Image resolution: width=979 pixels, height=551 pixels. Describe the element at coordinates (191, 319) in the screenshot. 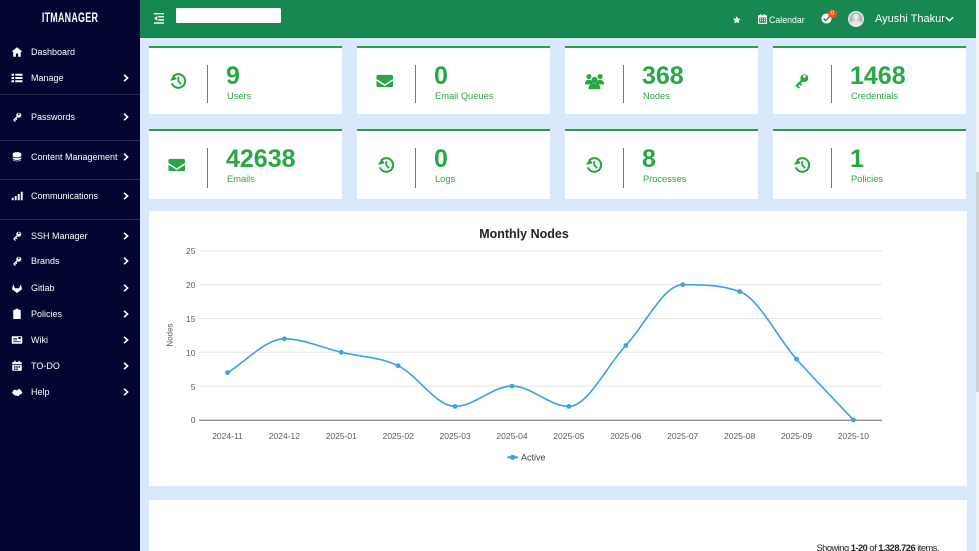

I see `svg-text: 15` at that location.